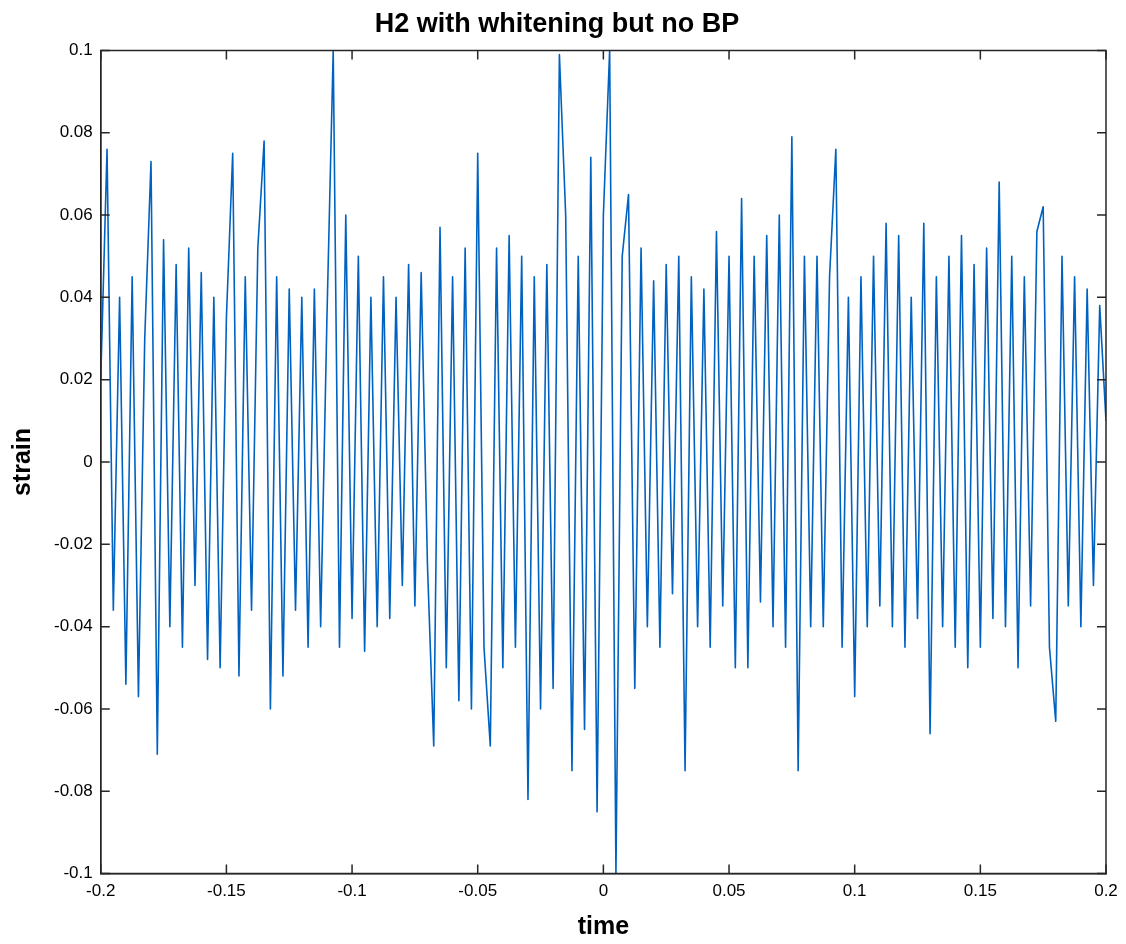  I want to click on x-tick-label: 0.05, so click(729, 891).